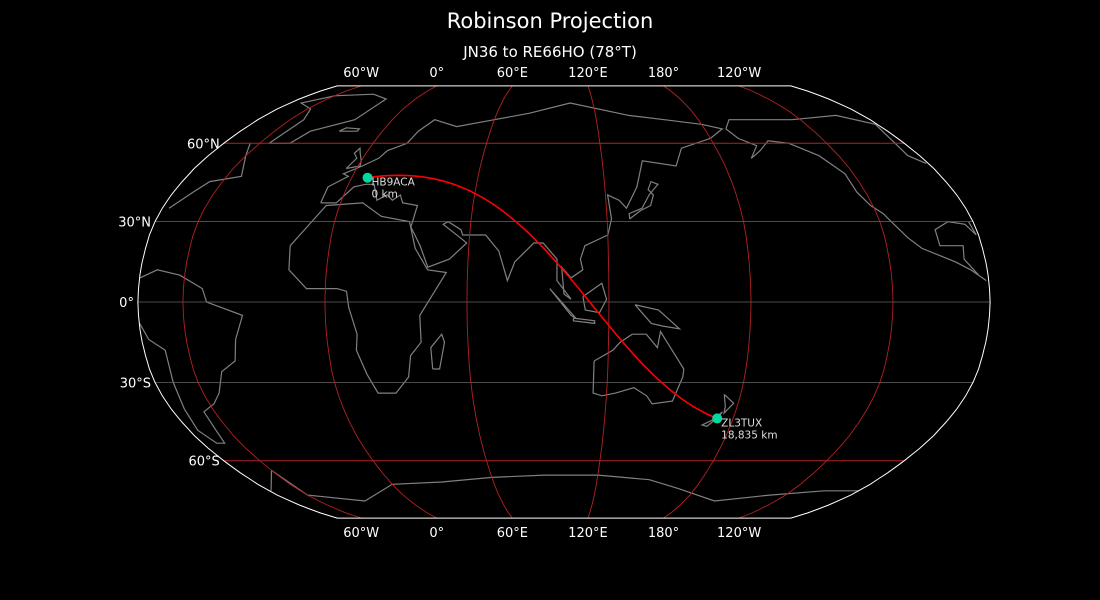 This screenshot has height=600, width=1100. Describe the element at coordinates (436, 73) in the screenshot. I see `meridian-label-top: 0°` at that location.